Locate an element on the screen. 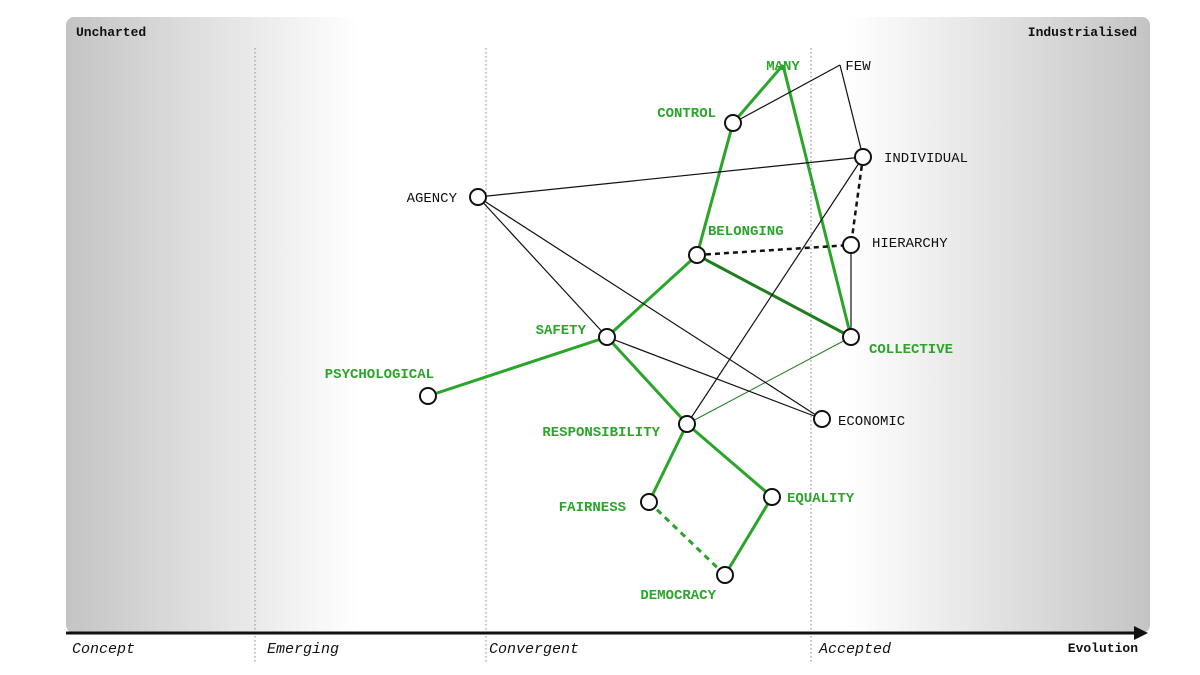 The image size is (1200, 675). industrialised-label: Industrialised is located at coordinates (1082, 32).